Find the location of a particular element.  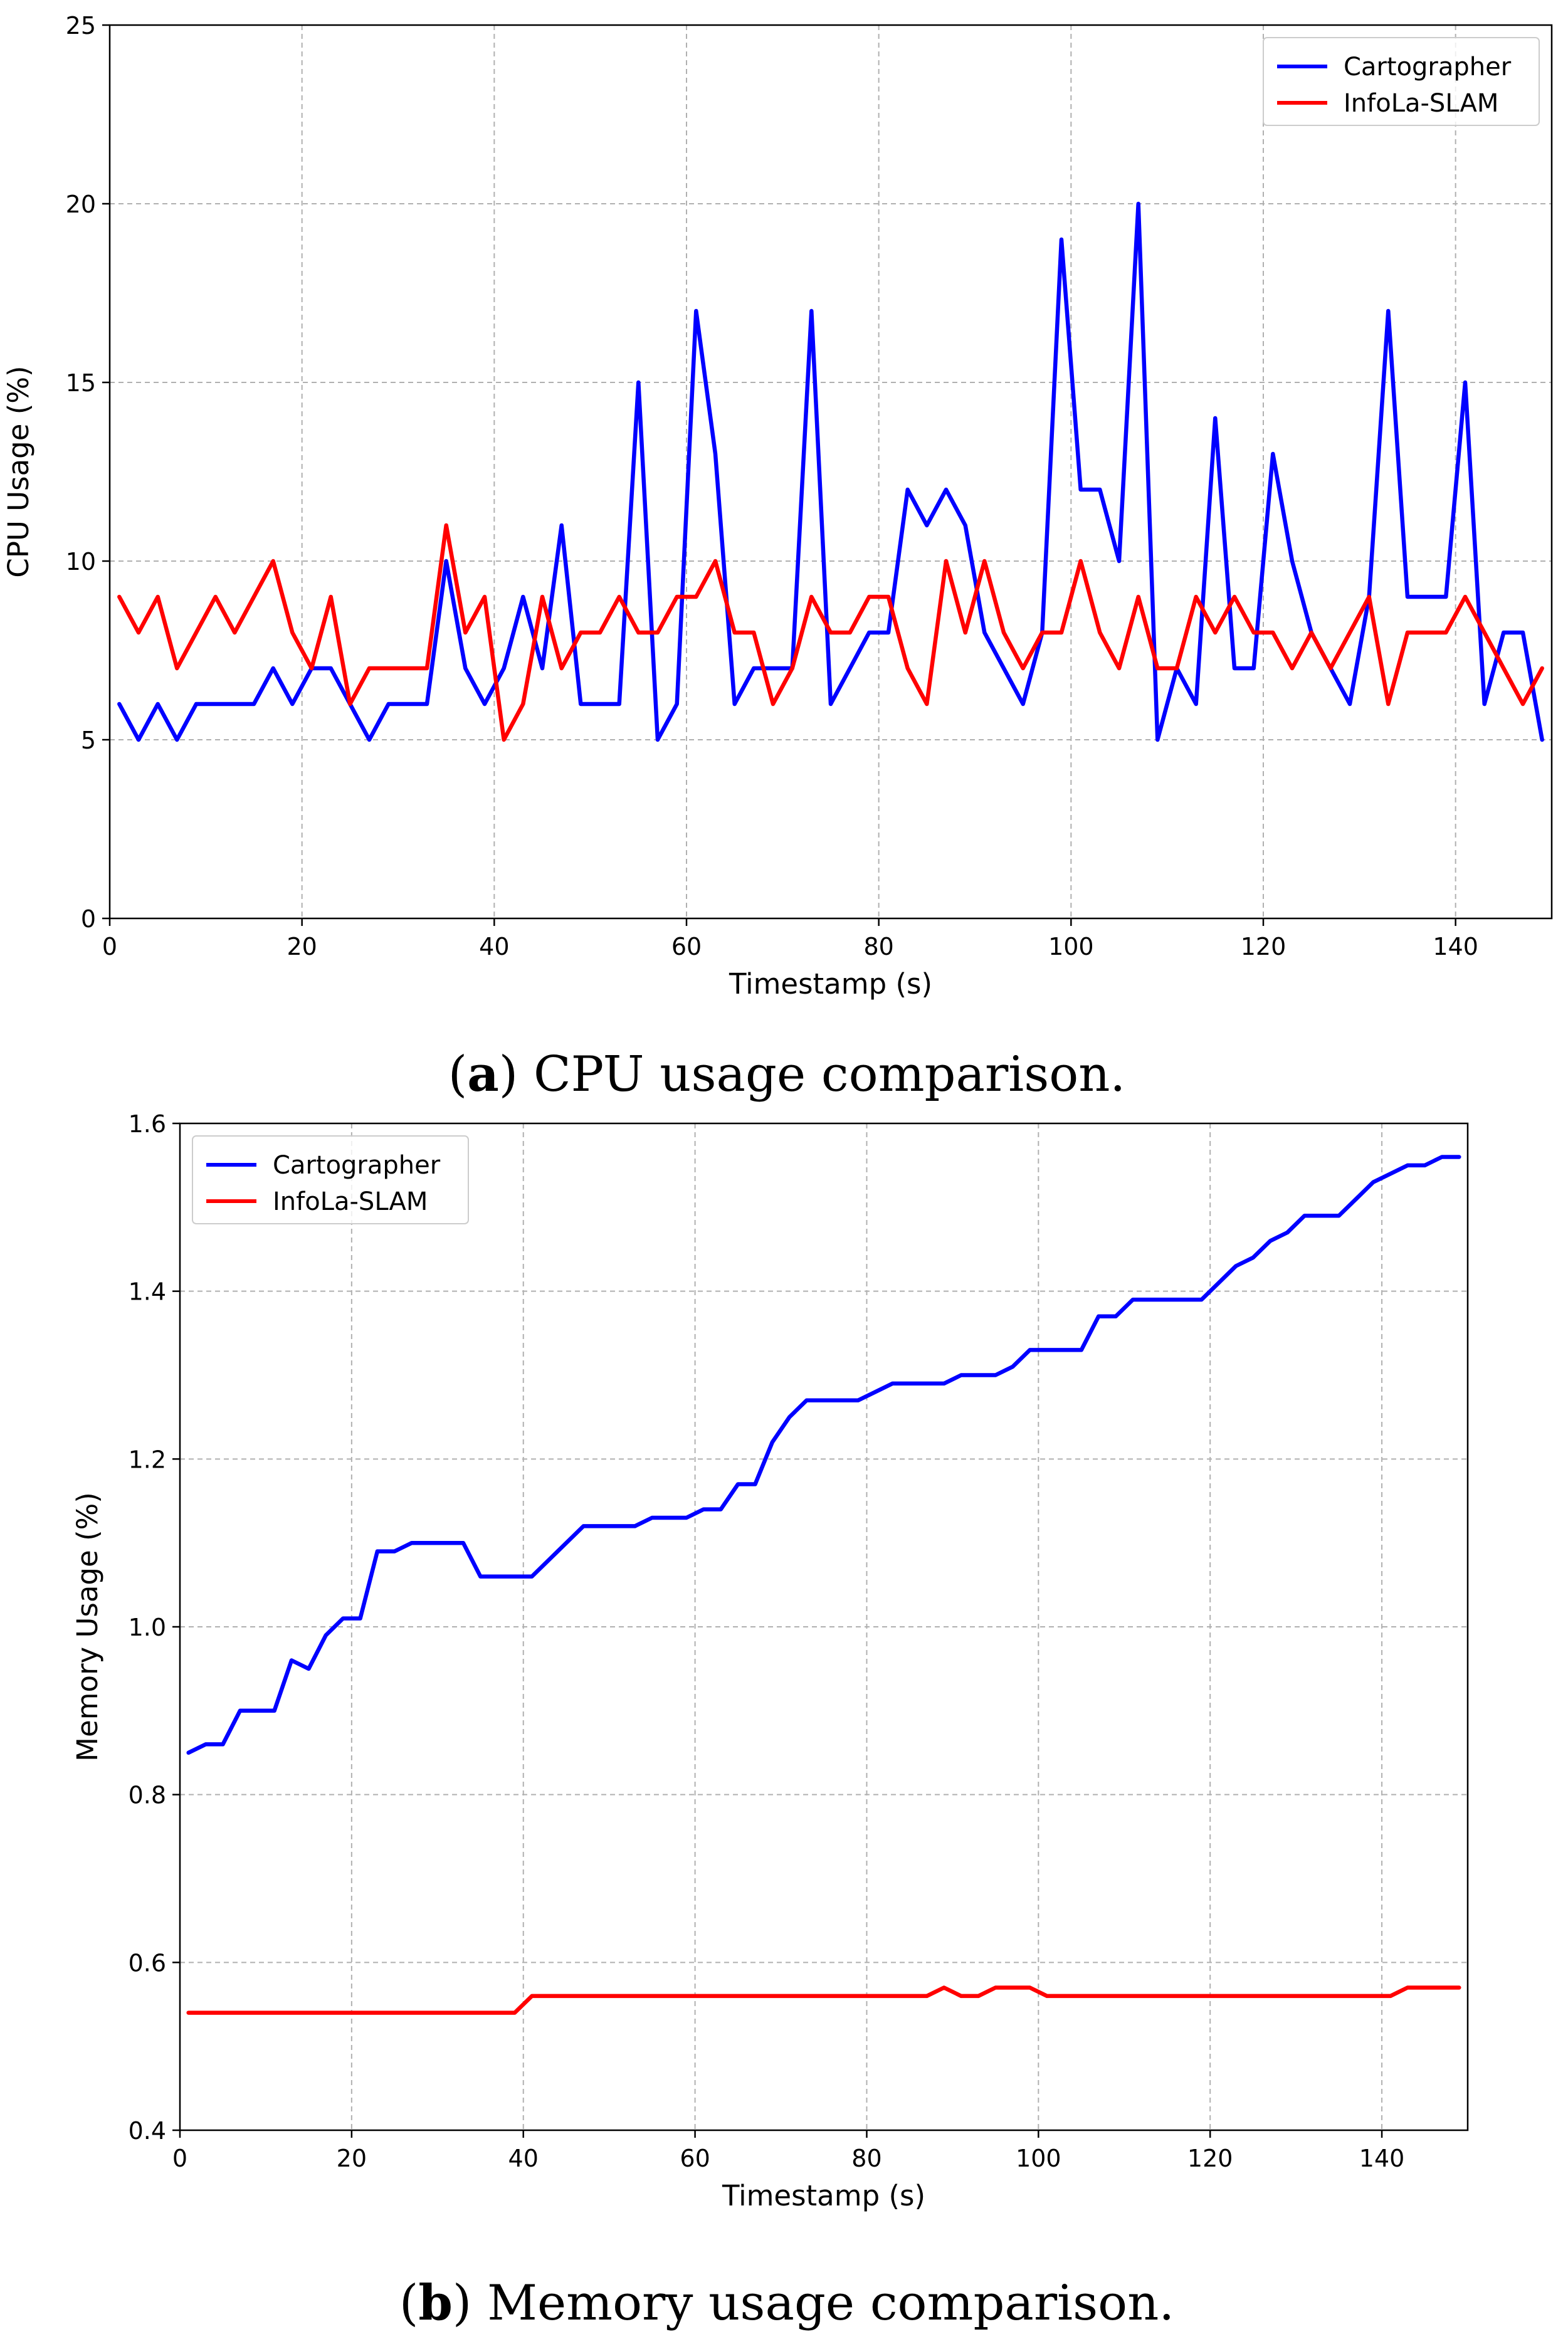

cpu-y-tick-label-1: 5 is located at coordinates (88, 741).